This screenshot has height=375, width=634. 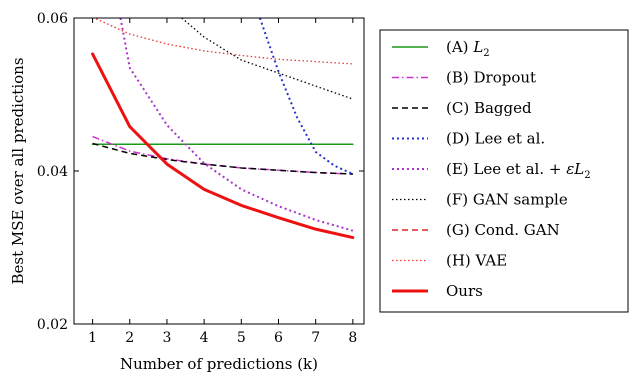 What do you see at coordinates (129, 338) in the screenshot?
I see `x-tick-label: 2` at bounding box center [129, 338].